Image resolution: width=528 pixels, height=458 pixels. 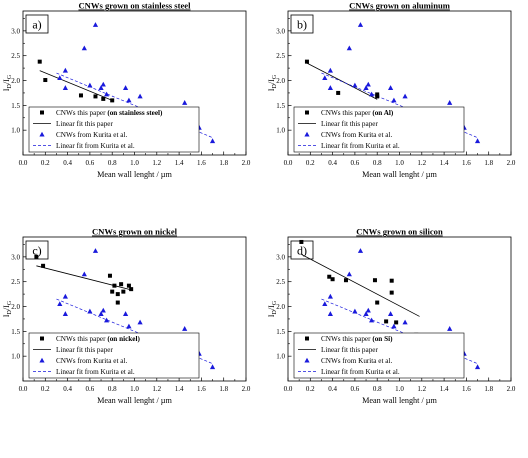 I want to click on x-tick-label: 0.6, so click(x=90, y=389).